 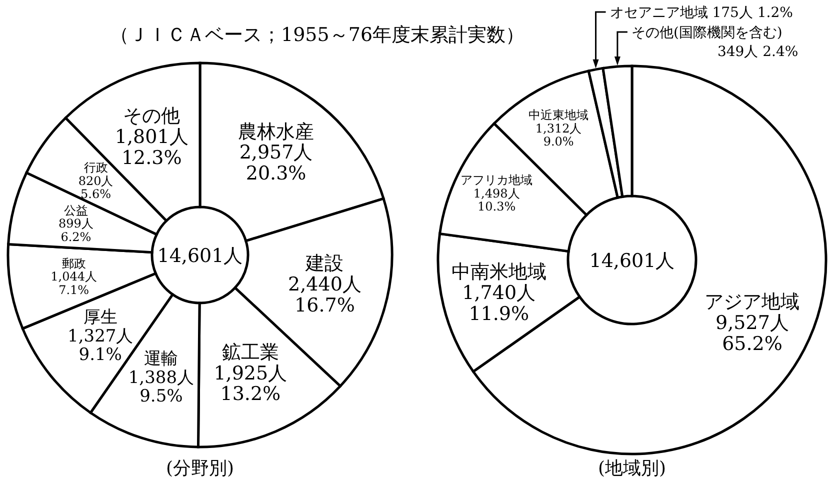 What do you see at coordinates (317, 35) in the screenshot?
I see `chart-title: （ＪＩＣＡベース；1955～76年度末累計実数）` at bounding box center [317, 35].